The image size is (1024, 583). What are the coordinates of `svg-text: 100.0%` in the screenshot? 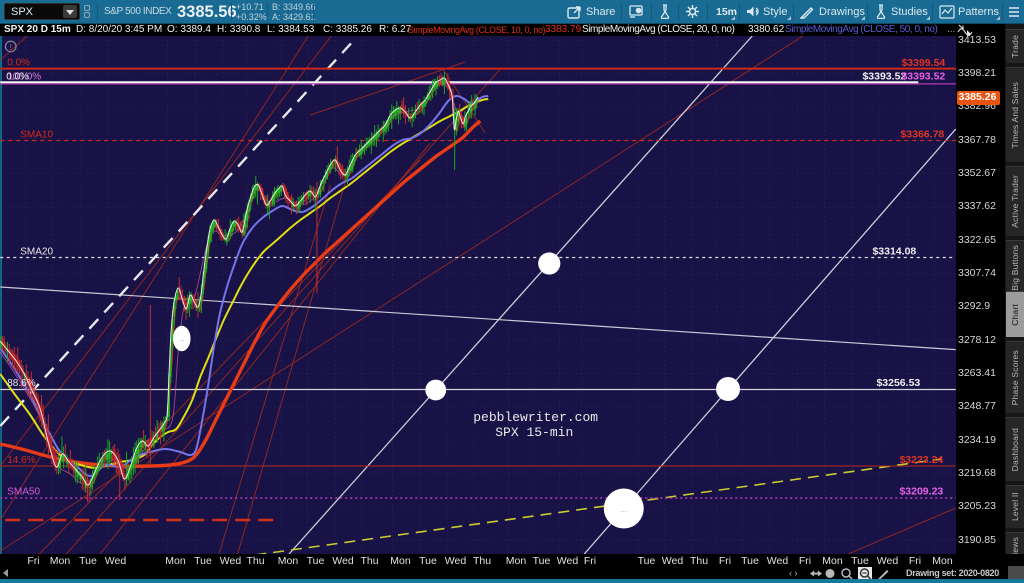 It's located at (24, 76).